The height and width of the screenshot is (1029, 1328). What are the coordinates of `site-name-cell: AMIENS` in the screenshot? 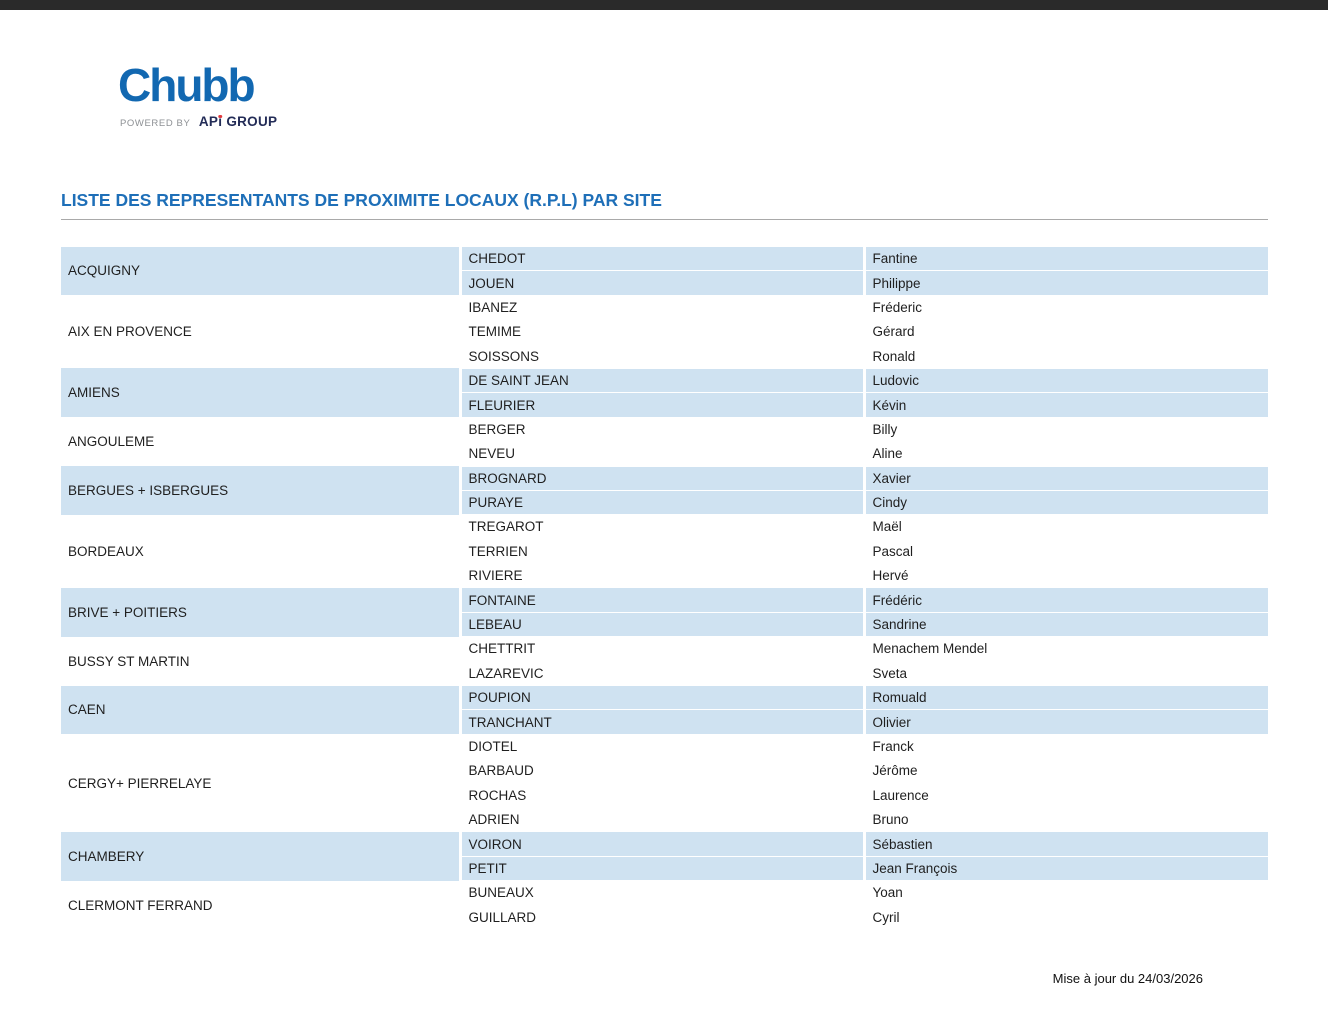 It's located at (260, 393).